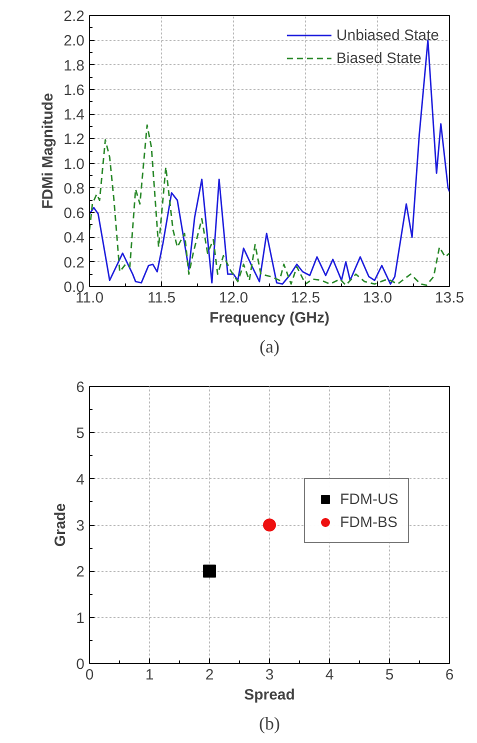 This screenshot has height=743, width=477. Describe the element at coordinates (233, 298) in the screenshot. I see `x-tick-label: 12.0` at that location.